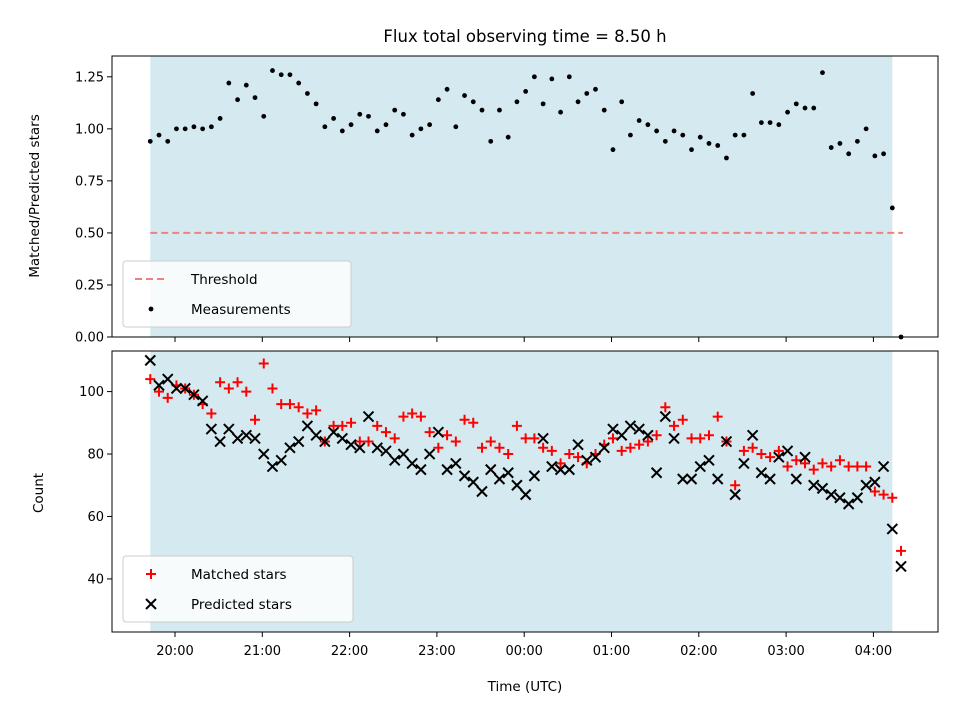  Describe the element at coordinates (241, 310) in the screenshot. I see `legend-label: Measurements` at that location.